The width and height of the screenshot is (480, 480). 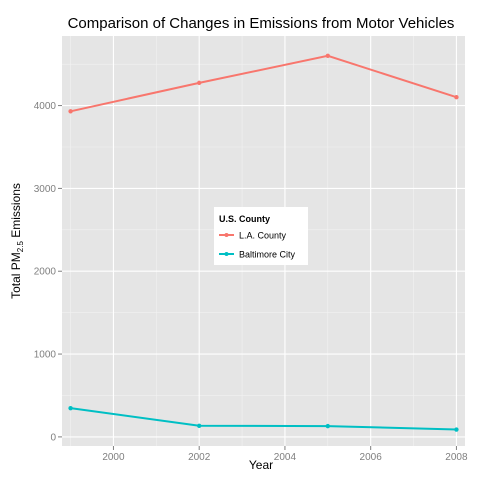 I want to click on y-tick-label: 1000, so click(x=45, y=355).